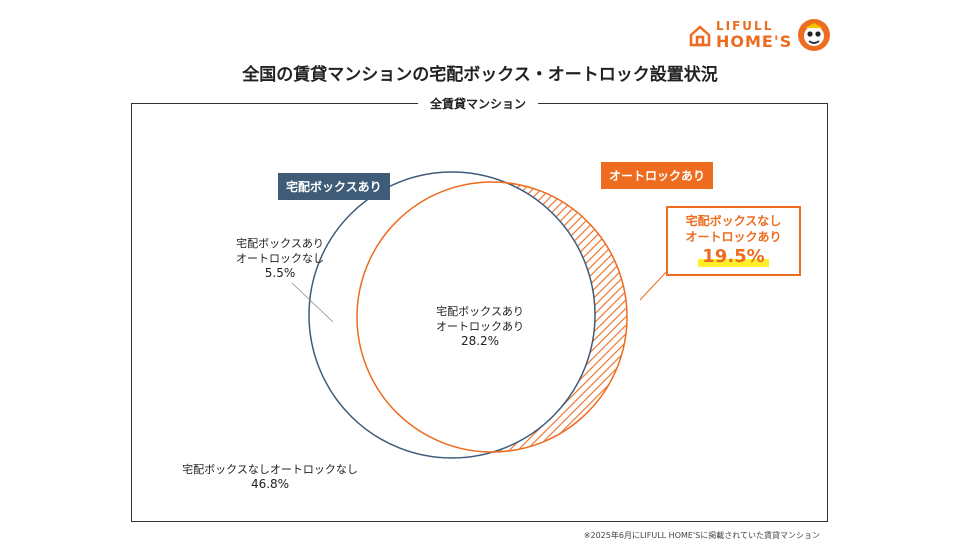  Describe the element at coordinates (654, 285) in the screenshot. I see `autolock-only-leader` at that location.